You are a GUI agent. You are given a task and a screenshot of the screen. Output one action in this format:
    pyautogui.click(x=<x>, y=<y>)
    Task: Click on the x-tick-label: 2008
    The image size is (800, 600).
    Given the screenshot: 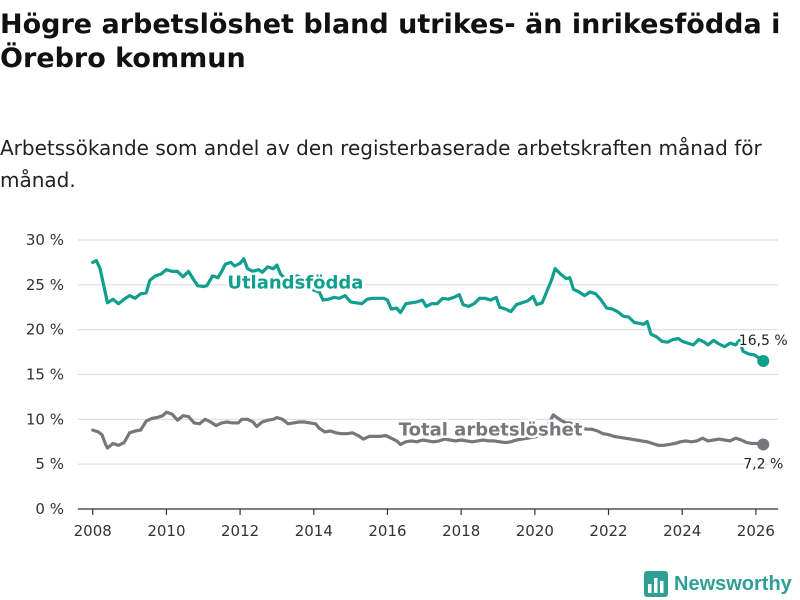 What is the action you would take?
    pyautogui.click(x=93, y=531)
    